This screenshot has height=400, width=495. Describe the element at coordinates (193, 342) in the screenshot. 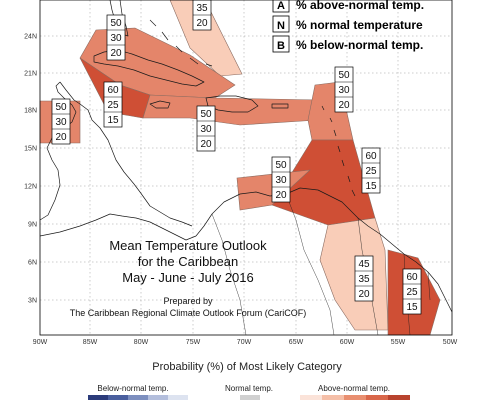

I see `longitude-label: 75W` at that location.